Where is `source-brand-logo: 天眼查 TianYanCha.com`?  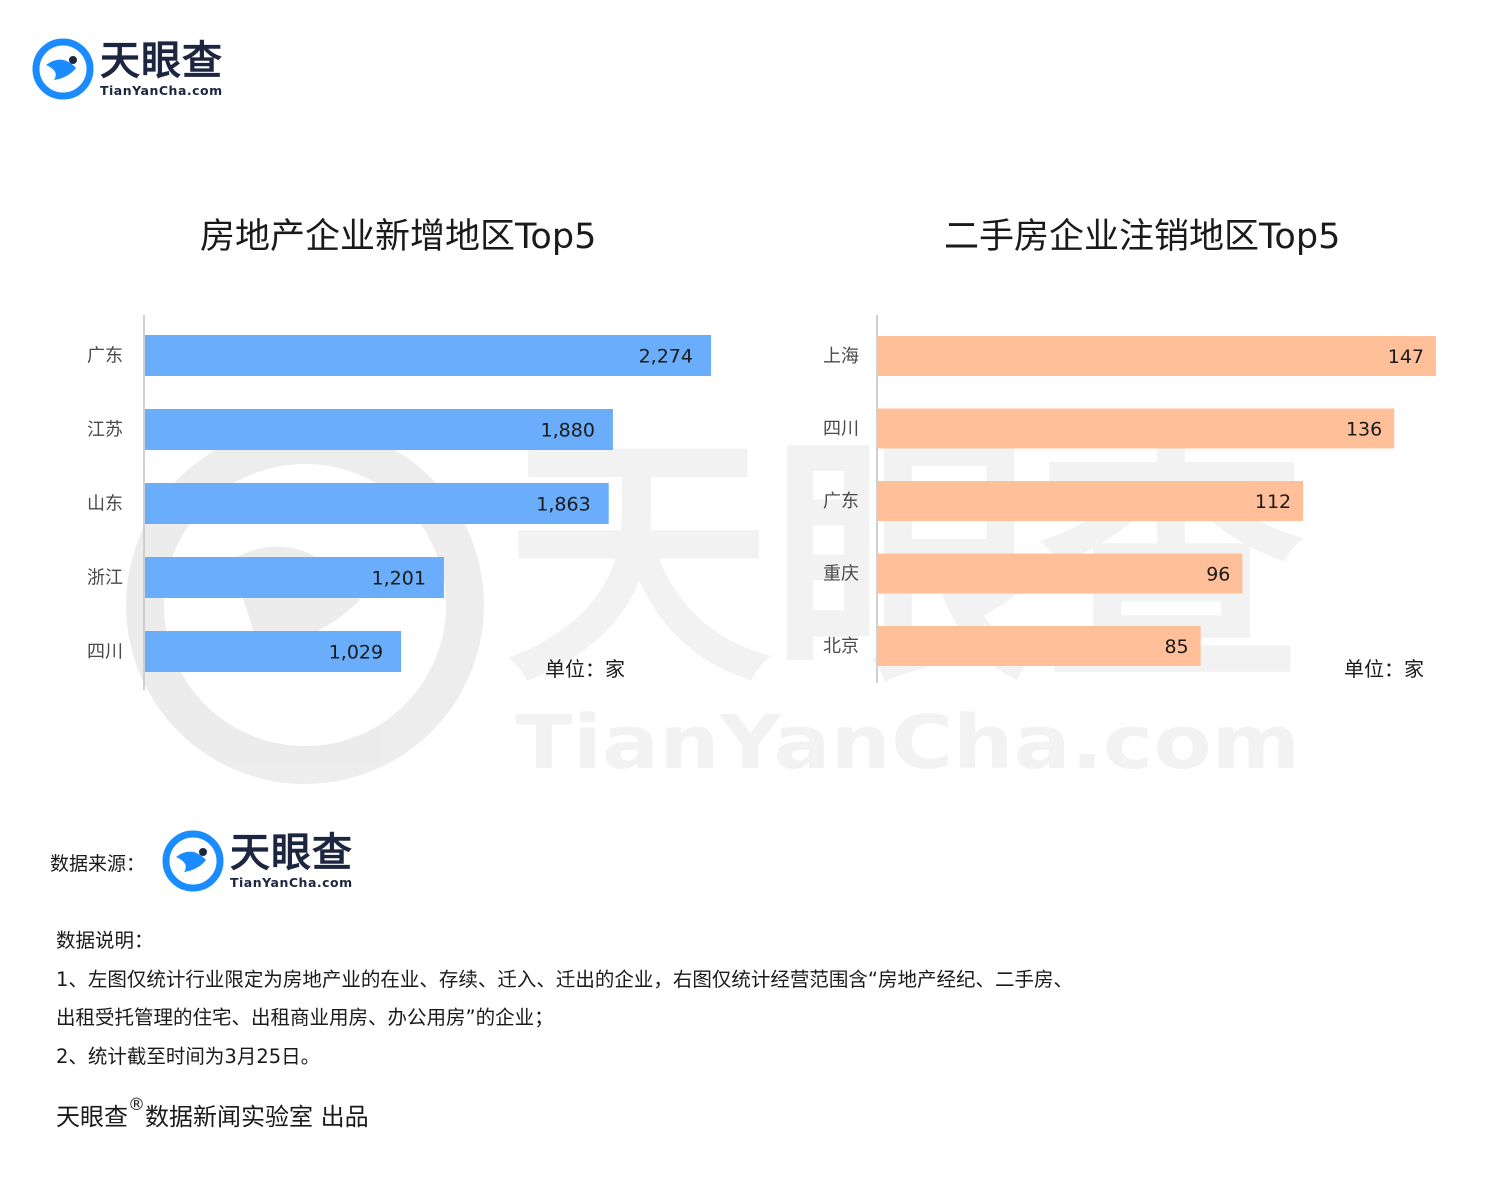 source-brand-logo: 天眼查 TianYanCha.com is located at coordinates (257, 861).